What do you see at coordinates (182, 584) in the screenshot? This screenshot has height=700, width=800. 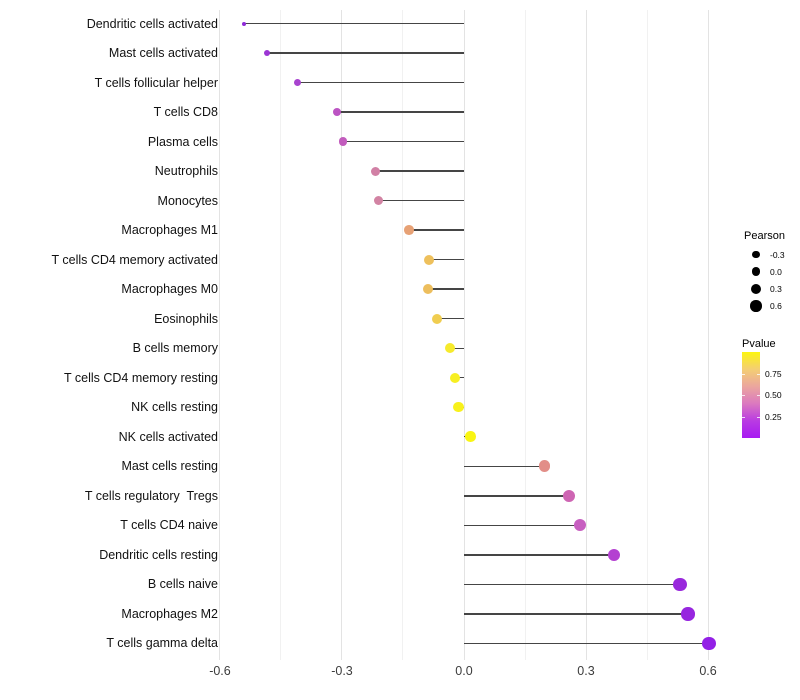 I see `y-axis-label: B cells naive` at bounding box center [182, 584].